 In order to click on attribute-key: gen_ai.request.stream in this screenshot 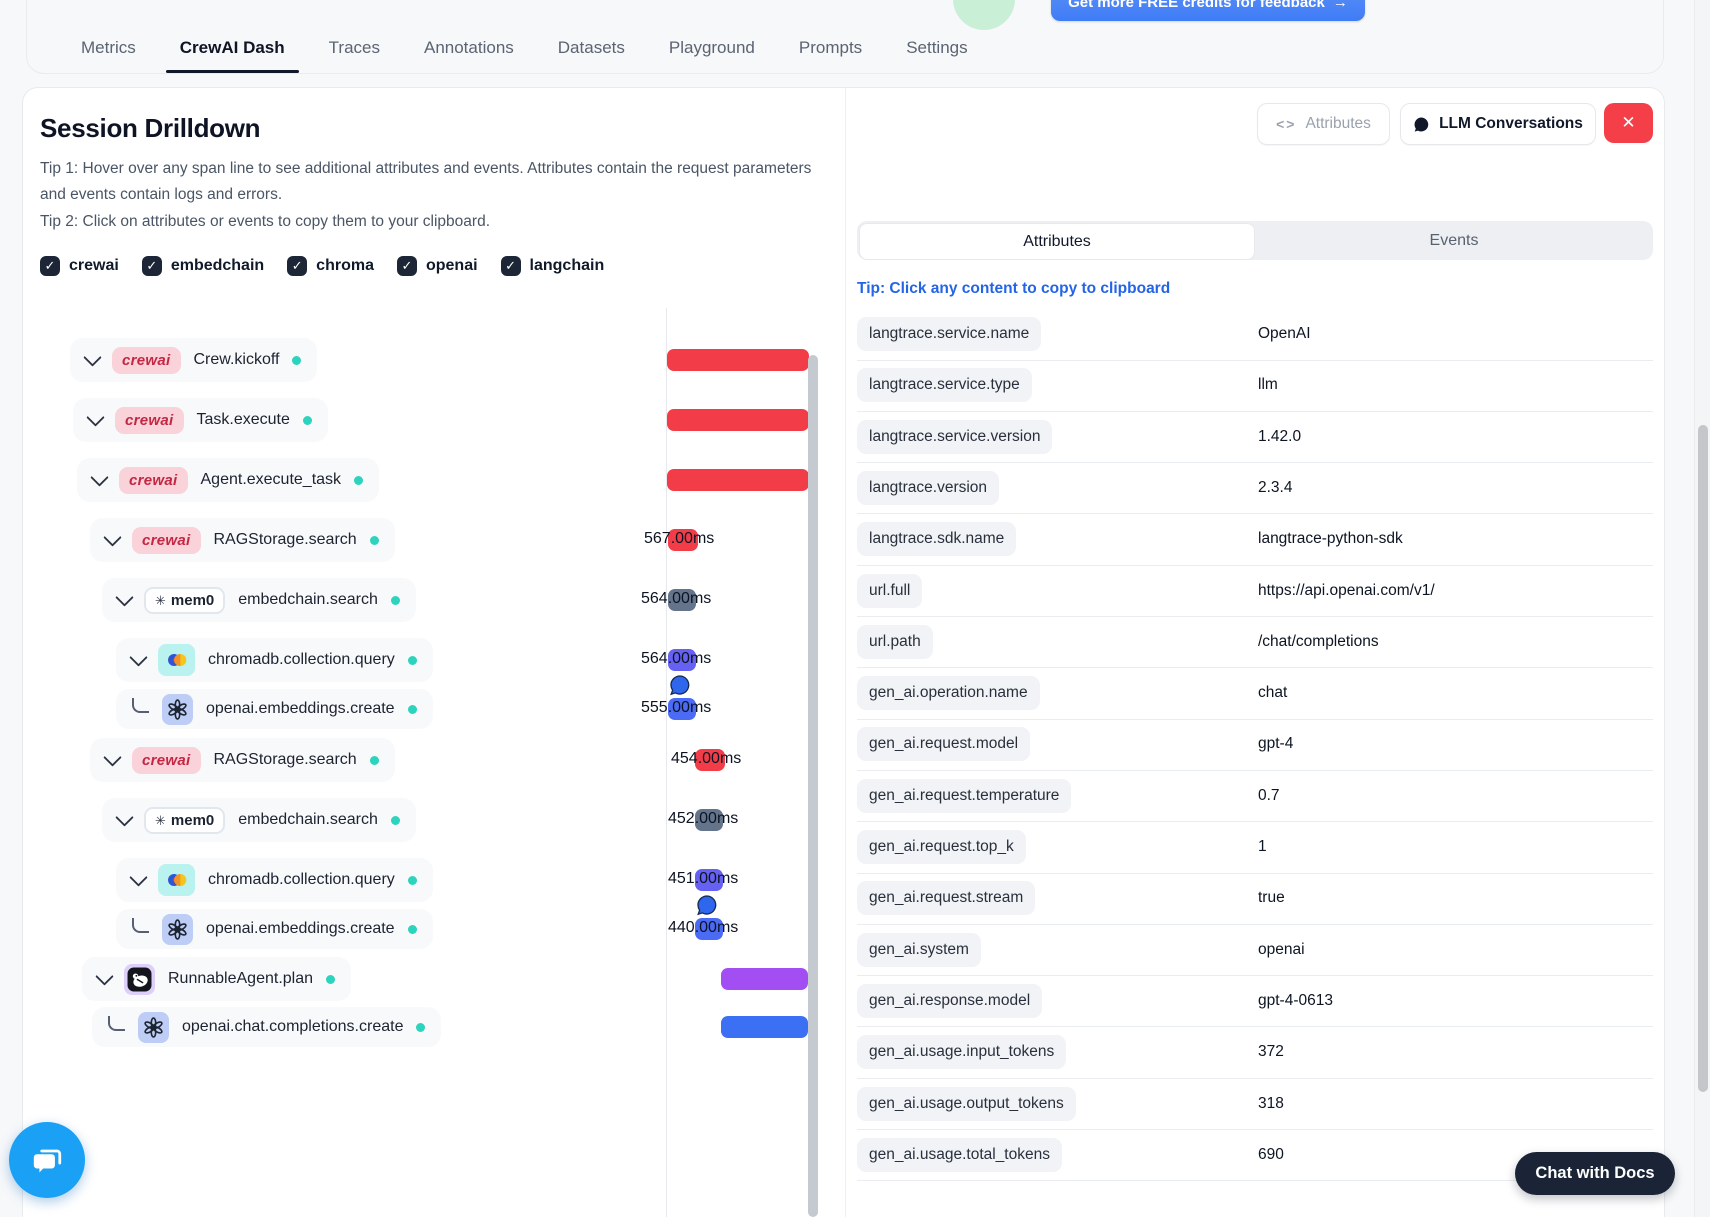, I will do `click(946, 898)`.